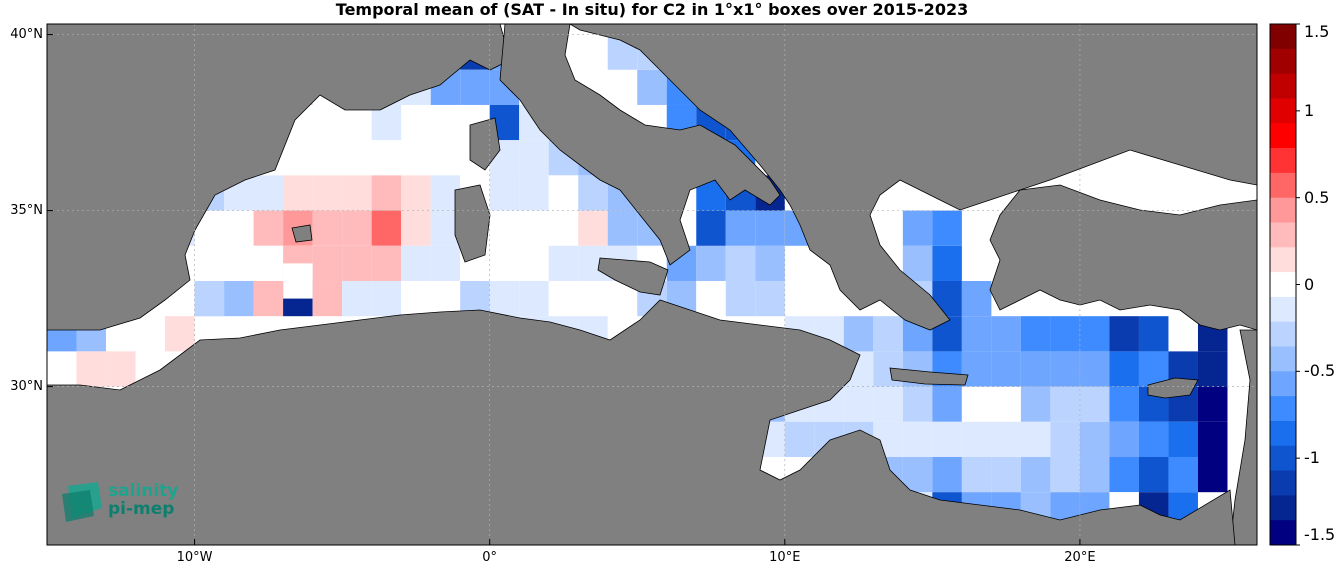 Image resolution: width=1340 pixels, height=568 pixels. Describe the element at coordinates (472, 223) in the screenshot. I see `land-sardinia` at that location.